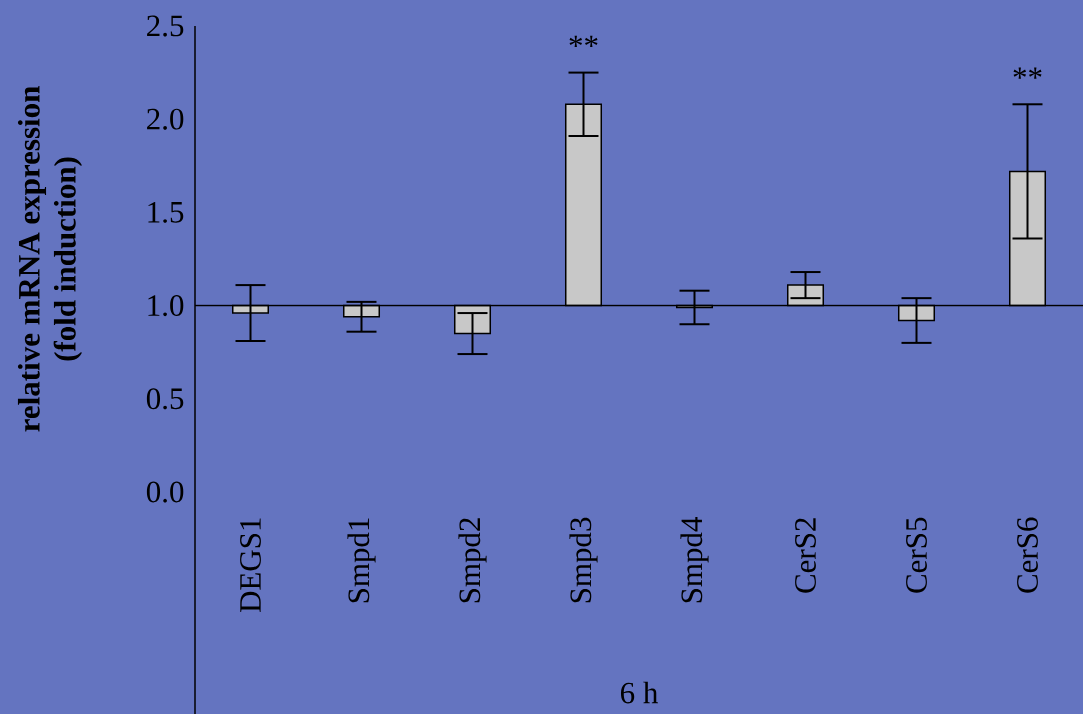 Image resolution: width=1083 pixels, height=714 pixels. Describe the element at coordinates (166, 212) in the screenshot. I see `y-tick-label: 1.5` at that location.